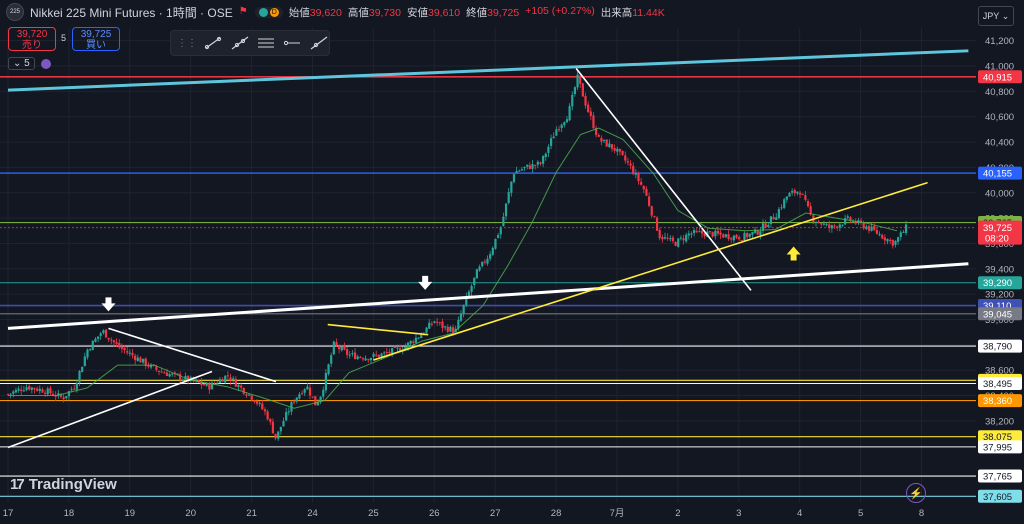 Image resolution: width=1024 pixels, height=524 pixels. Describe the element at coordinates (477, 12) in the screenshot. I see `close-label: 終値` at that location.